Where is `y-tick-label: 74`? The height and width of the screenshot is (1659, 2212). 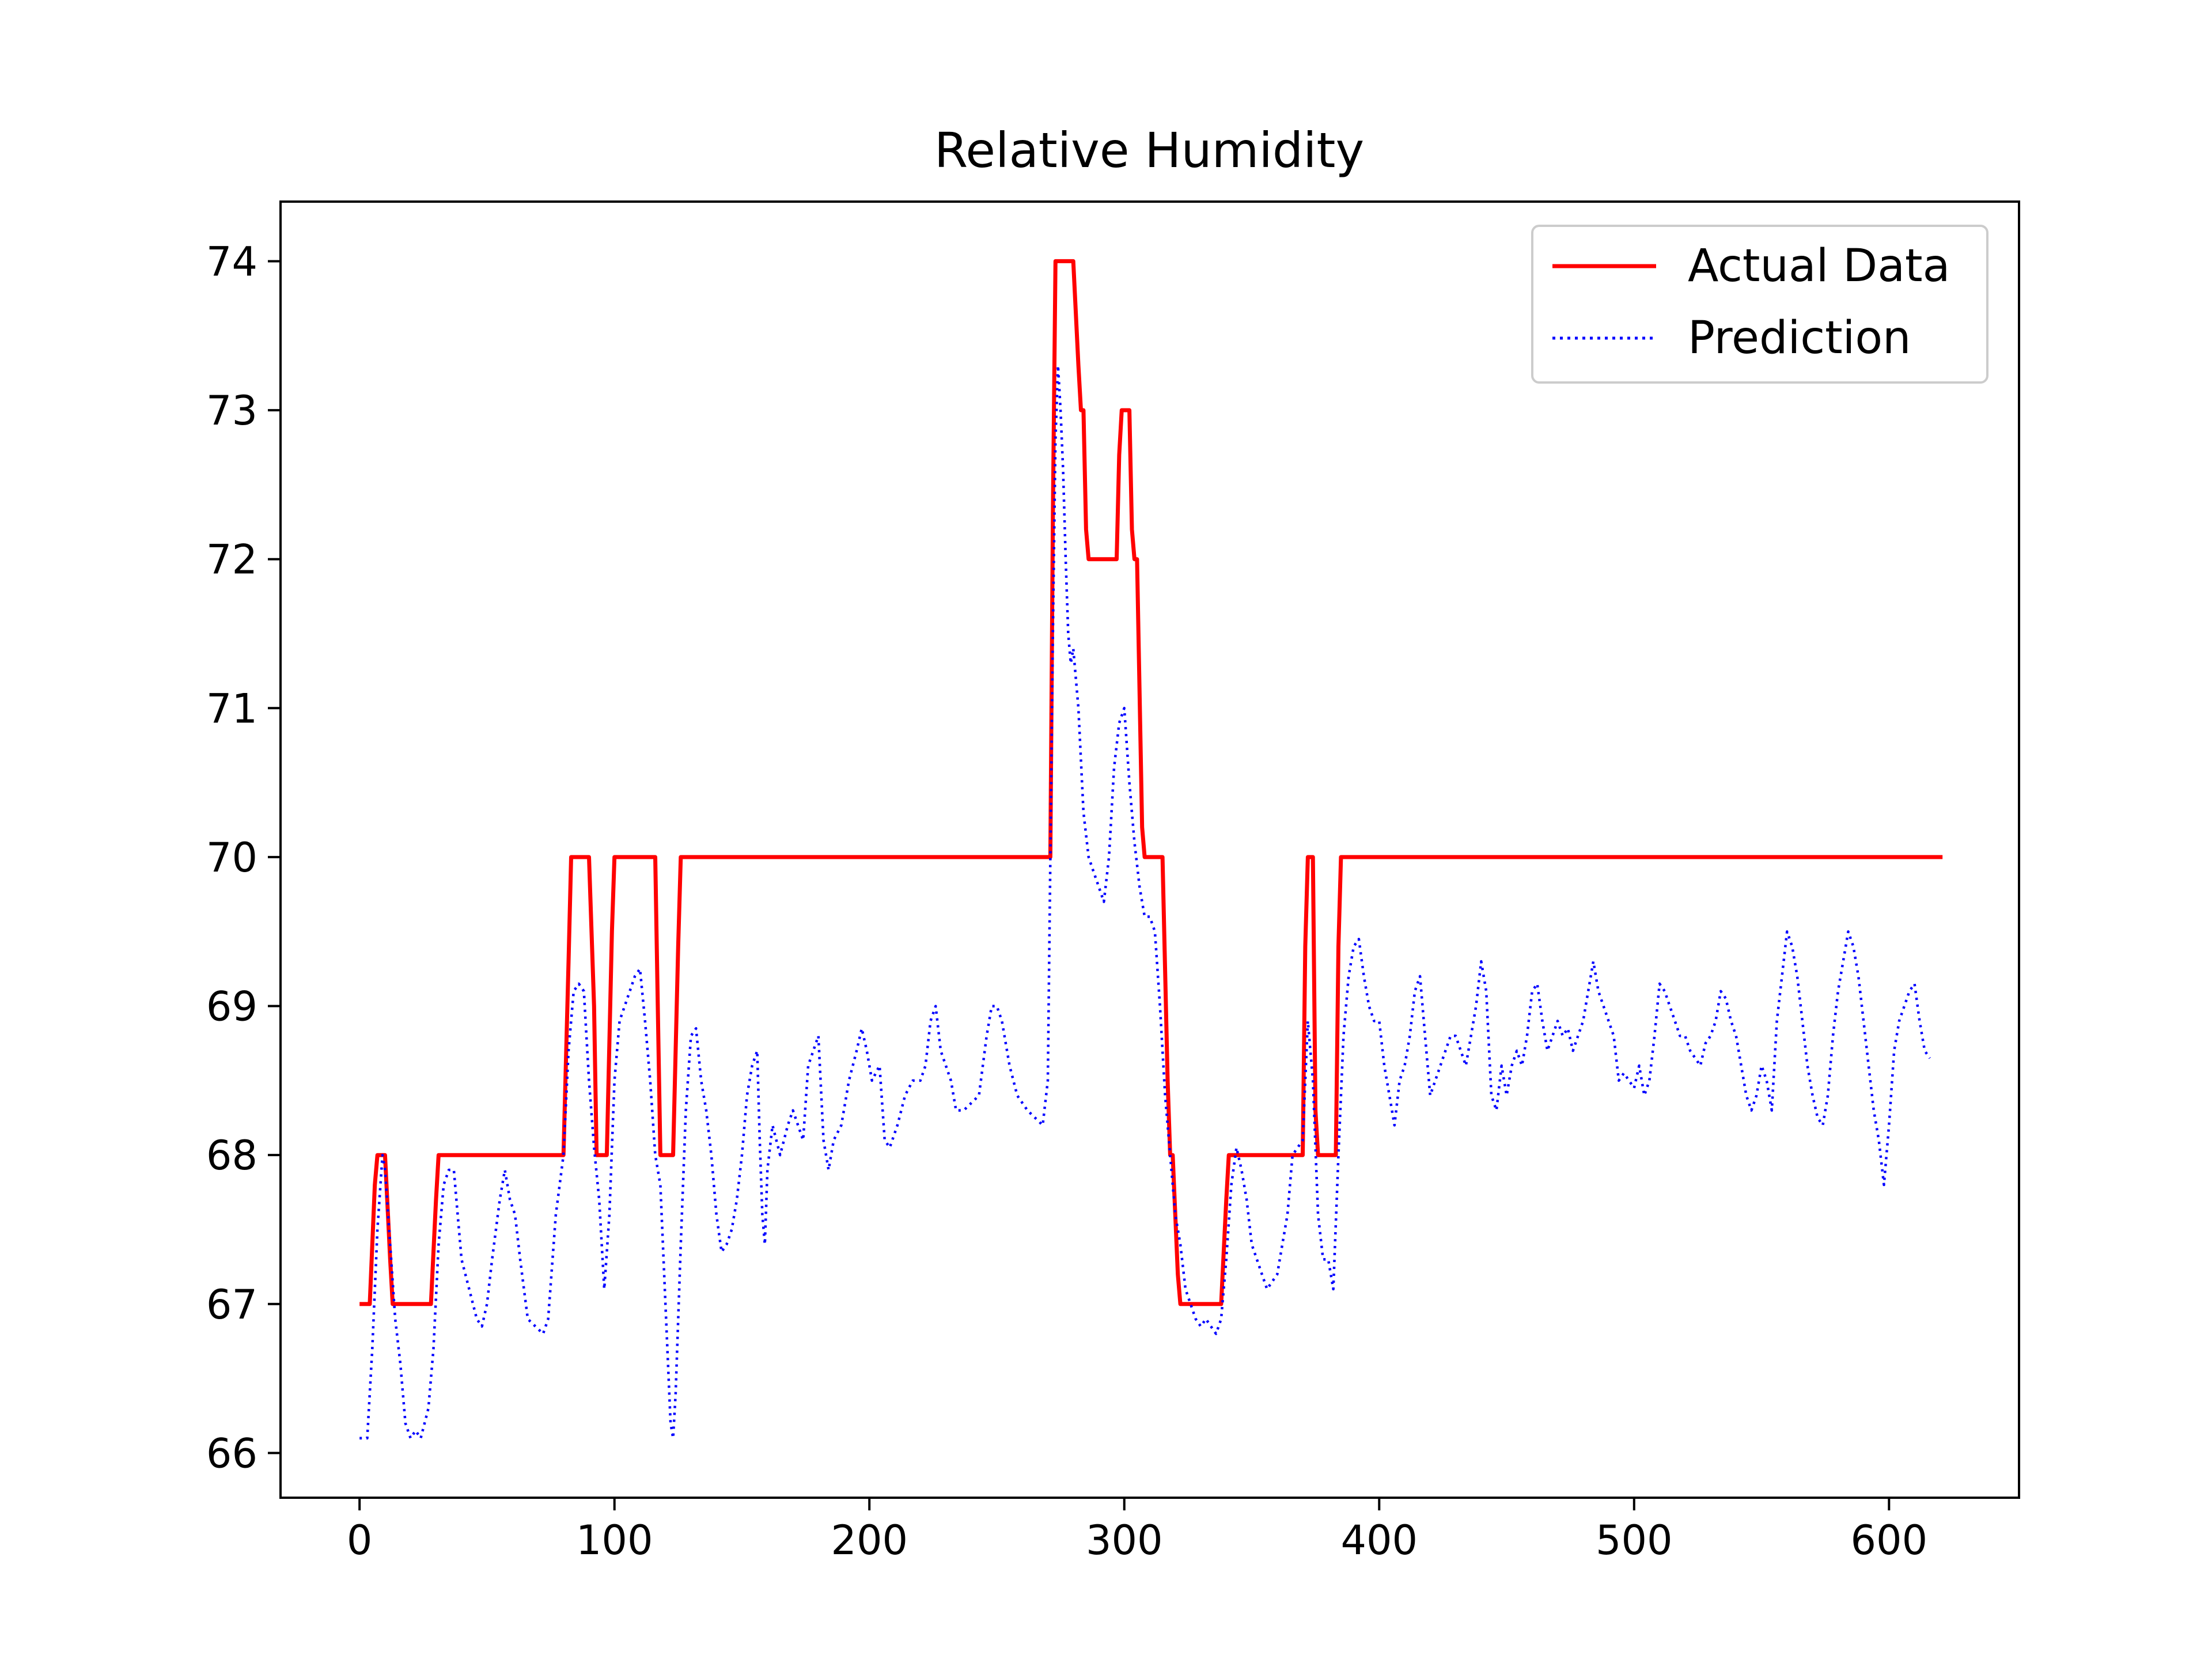
y-tick-label: 74 is located at coordinates (231, 261).